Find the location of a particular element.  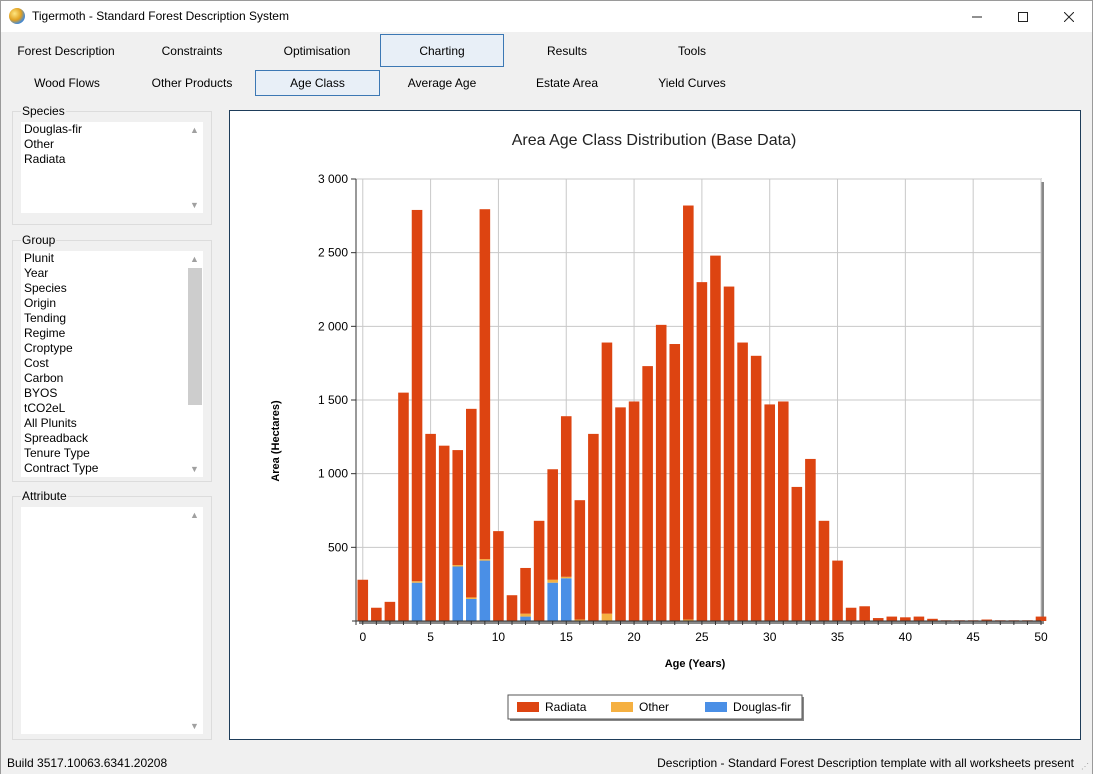

maximize-button is located at coordinates (1023, 16).